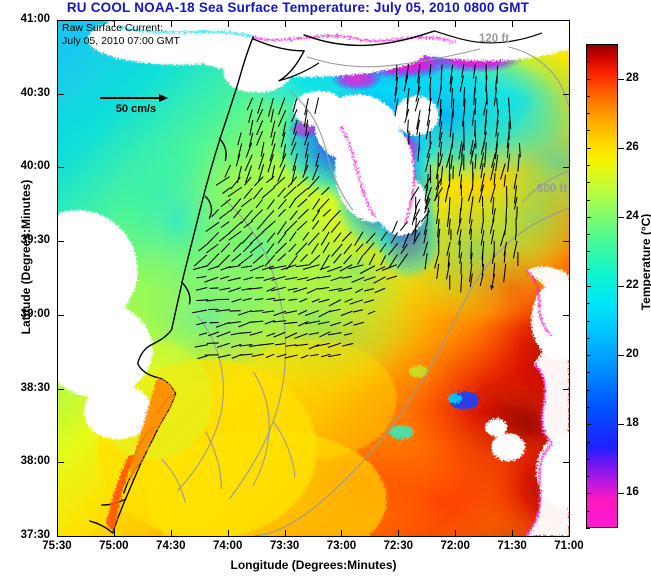 The height and width of the screenshot is (583, 651). What do you see at coordinates (35, 313) in the screenshot?
I see `y-axis-tick-label: 39:00` at bounding box center [35, 313].